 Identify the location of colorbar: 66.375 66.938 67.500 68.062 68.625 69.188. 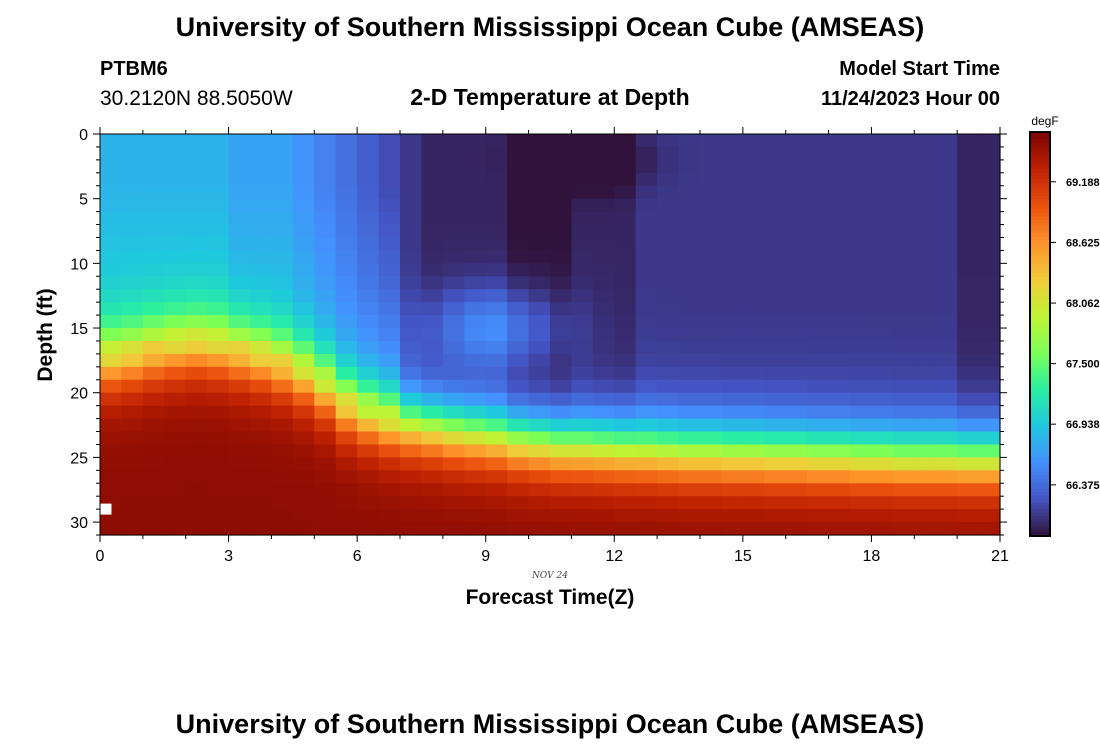
(1064, 334).